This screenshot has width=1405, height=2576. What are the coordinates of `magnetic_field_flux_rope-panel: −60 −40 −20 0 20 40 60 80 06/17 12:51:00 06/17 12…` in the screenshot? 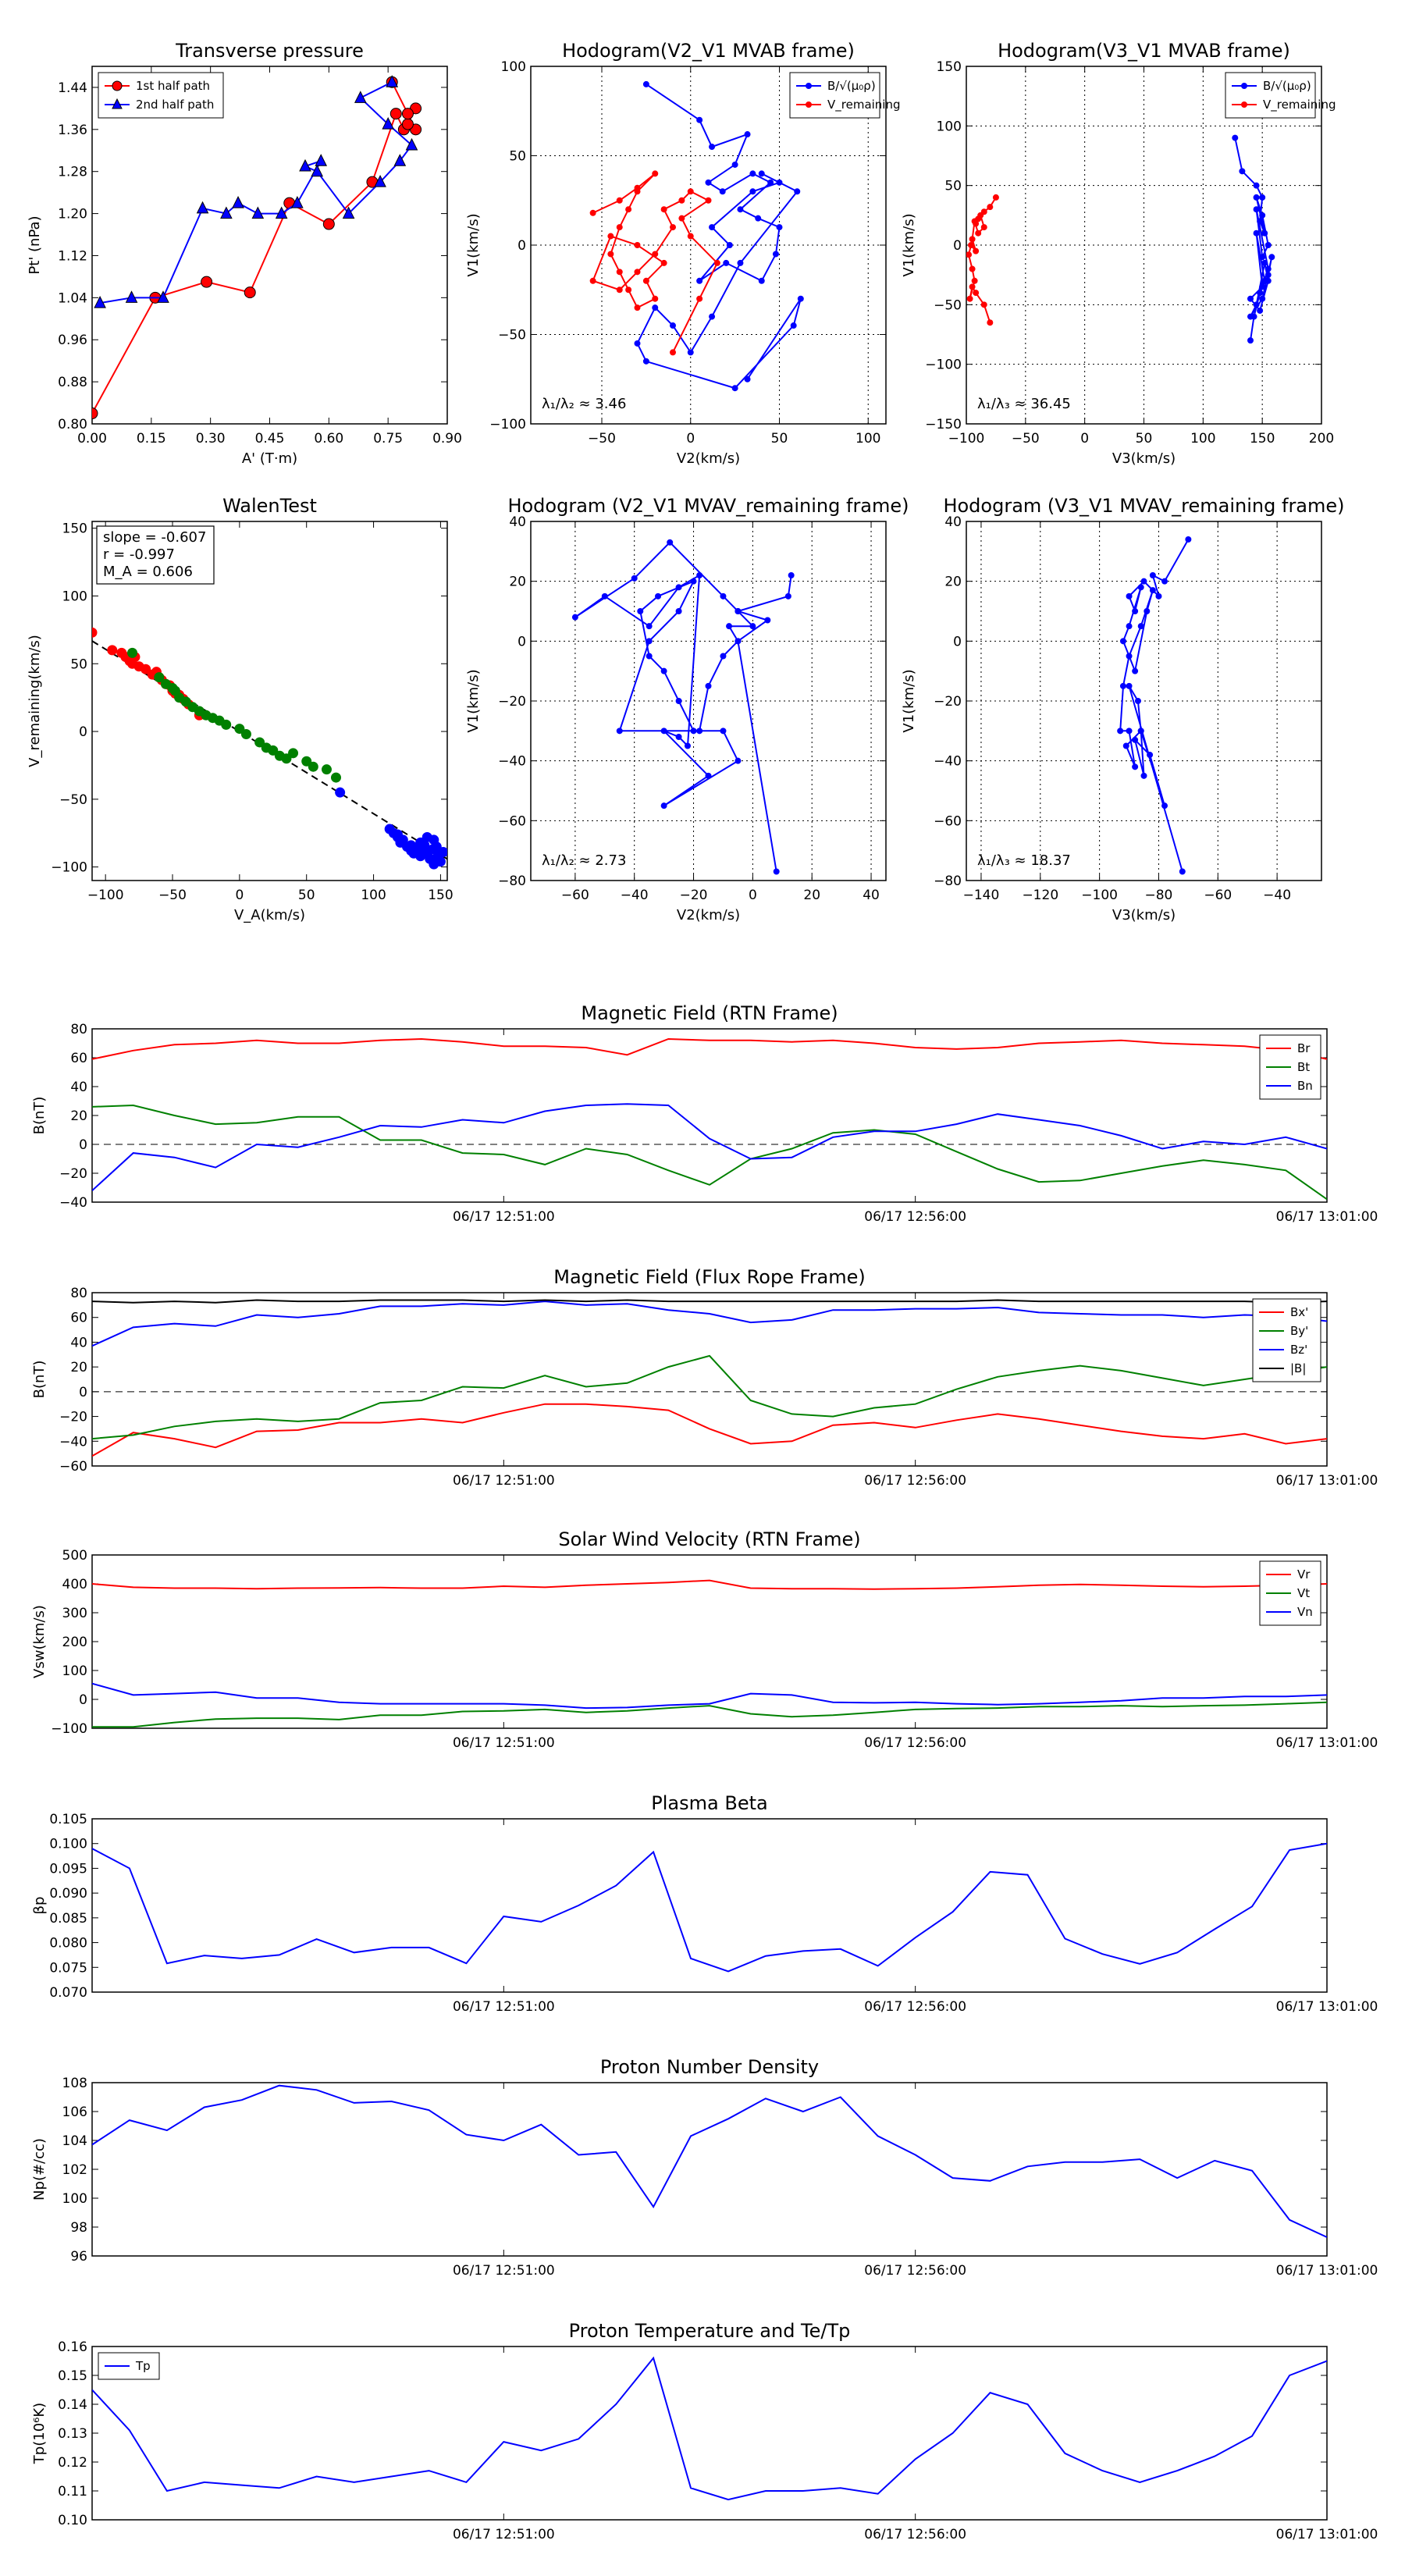 It's located at (705, 1377).